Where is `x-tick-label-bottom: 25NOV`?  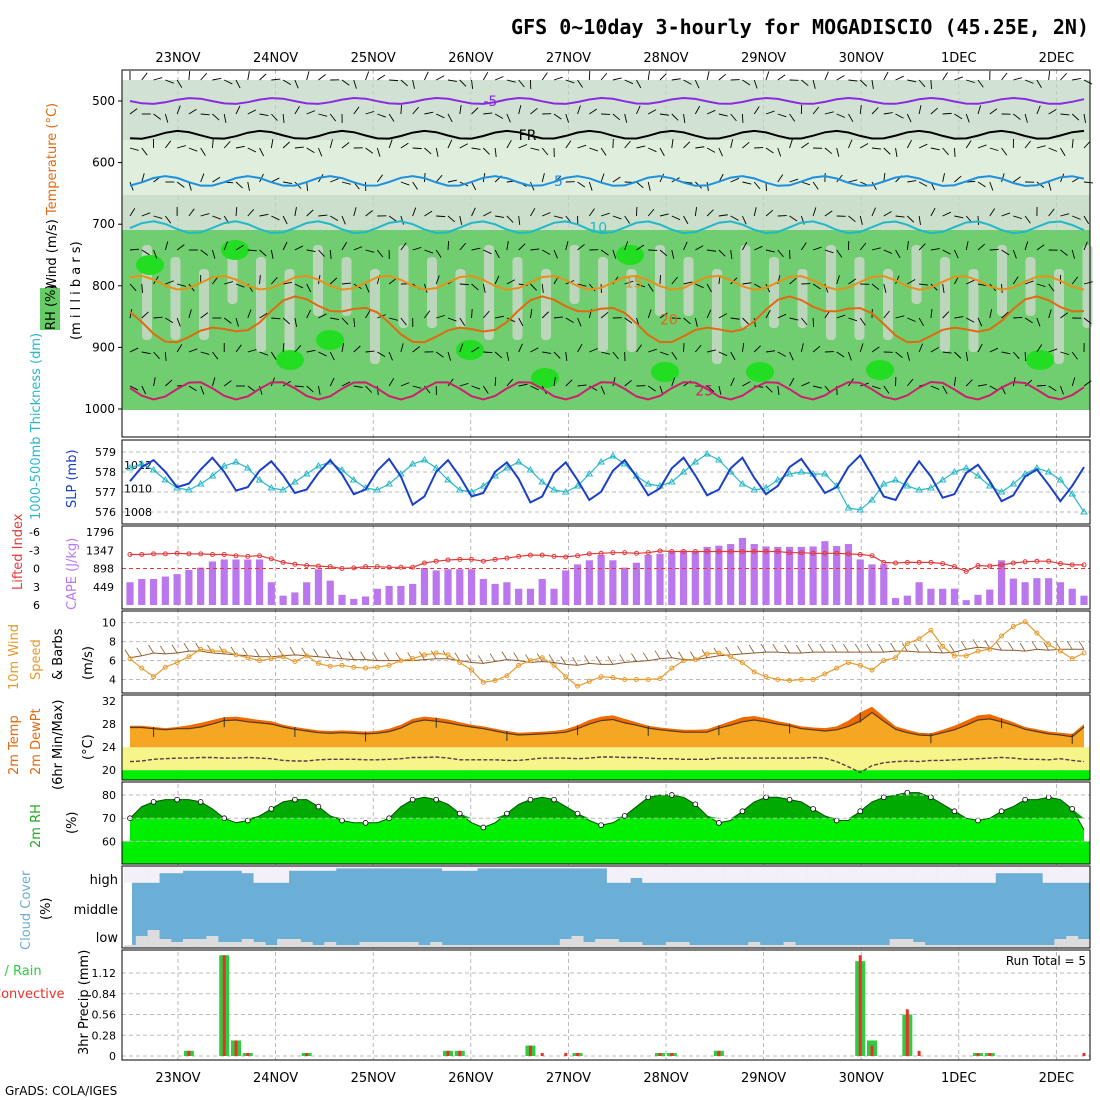
x-tick-label-bottom: 25NOV is located at coordinates (373, 1078).